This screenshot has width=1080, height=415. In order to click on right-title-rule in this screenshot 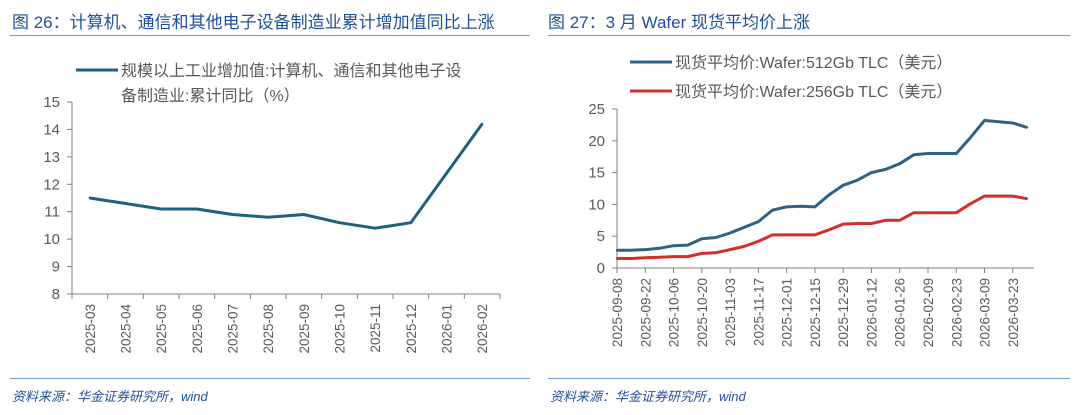, I will do `click(809, 35)`.